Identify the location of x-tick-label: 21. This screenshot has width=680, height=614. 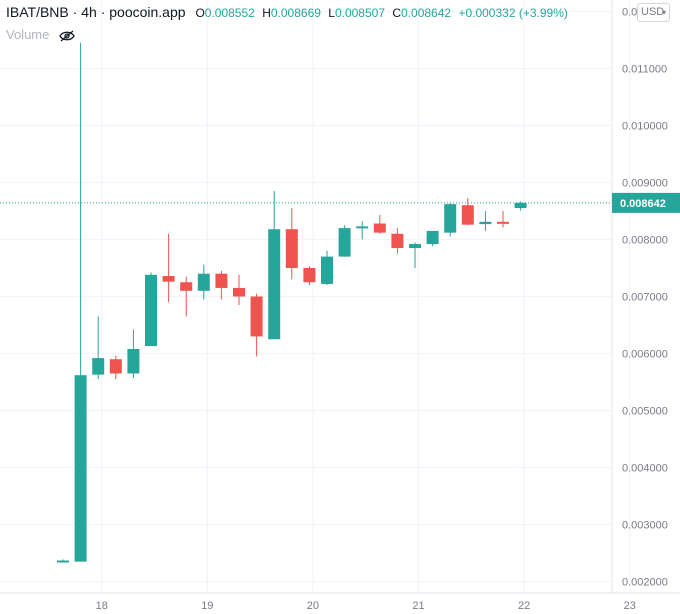
(418, 606).